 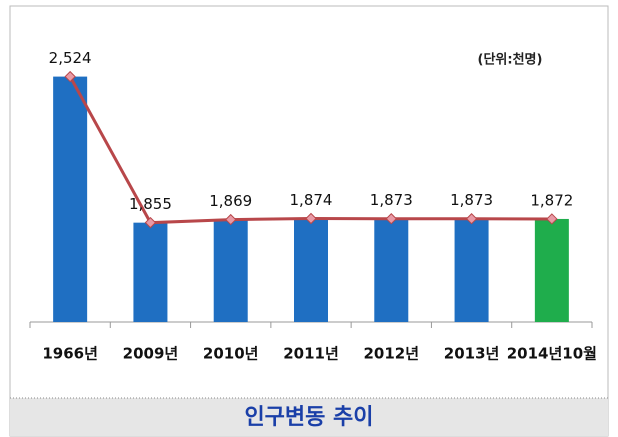 I want to click on caption-box, so click(x=309, y=417).